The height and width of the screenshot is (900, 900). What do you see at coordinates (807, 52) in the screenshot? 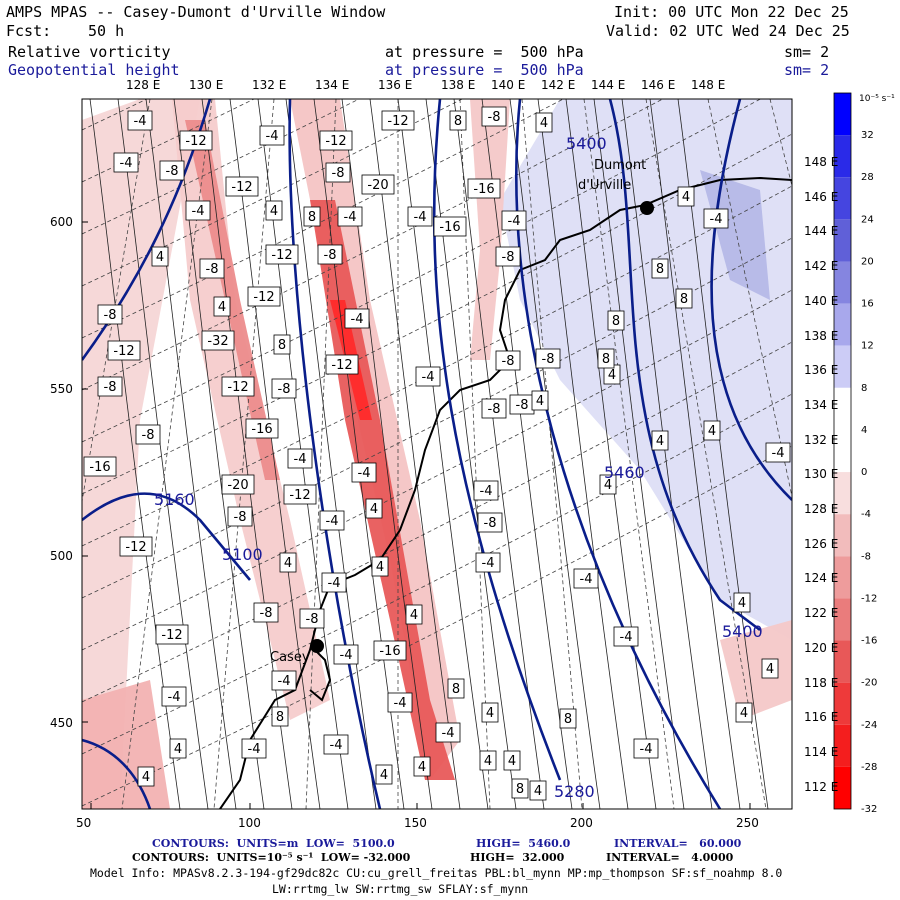
I see `field1-sm: sm= 2` at bounding box center [807, 52].